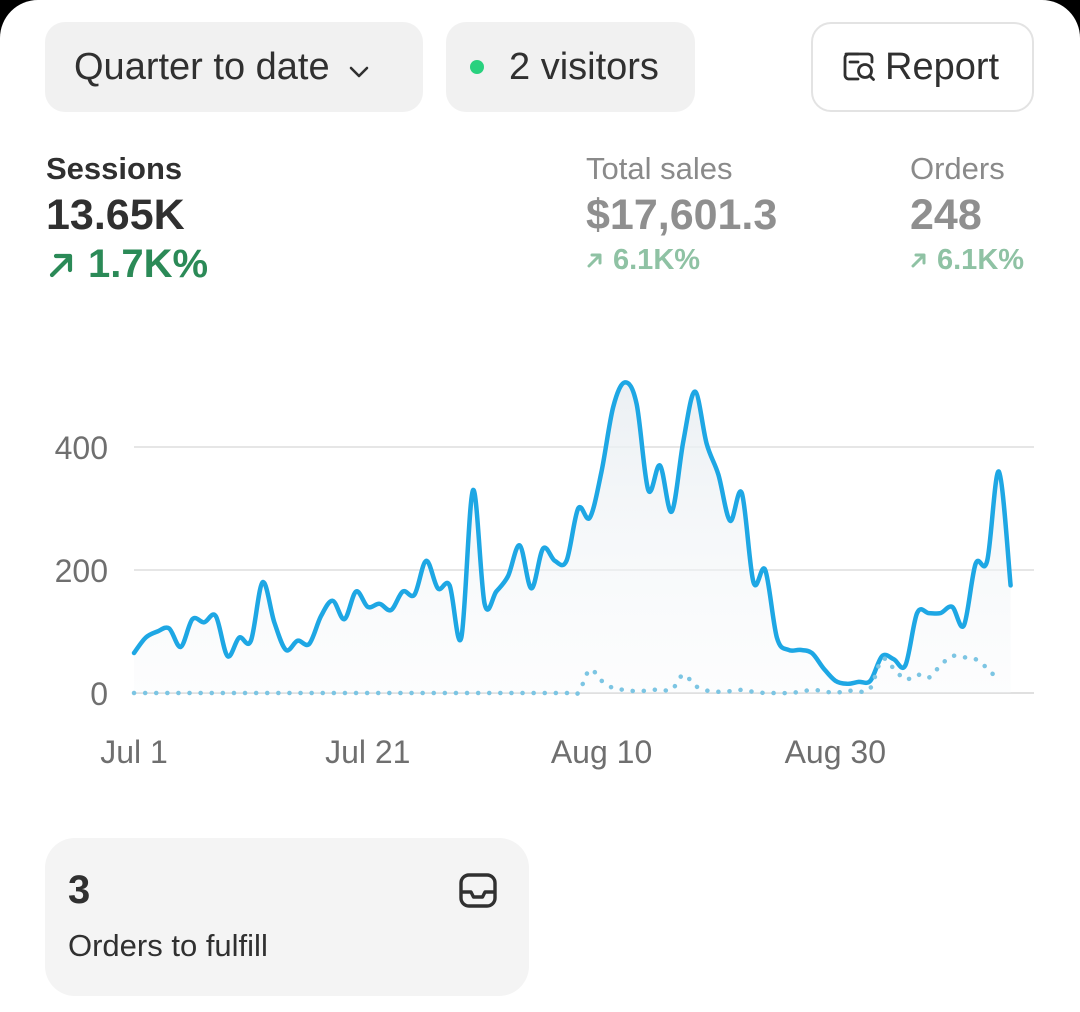 The width and height of the screenshot is (1080, 1012). I want to click on x-tick-label: Aug 10, so click(601, 752).